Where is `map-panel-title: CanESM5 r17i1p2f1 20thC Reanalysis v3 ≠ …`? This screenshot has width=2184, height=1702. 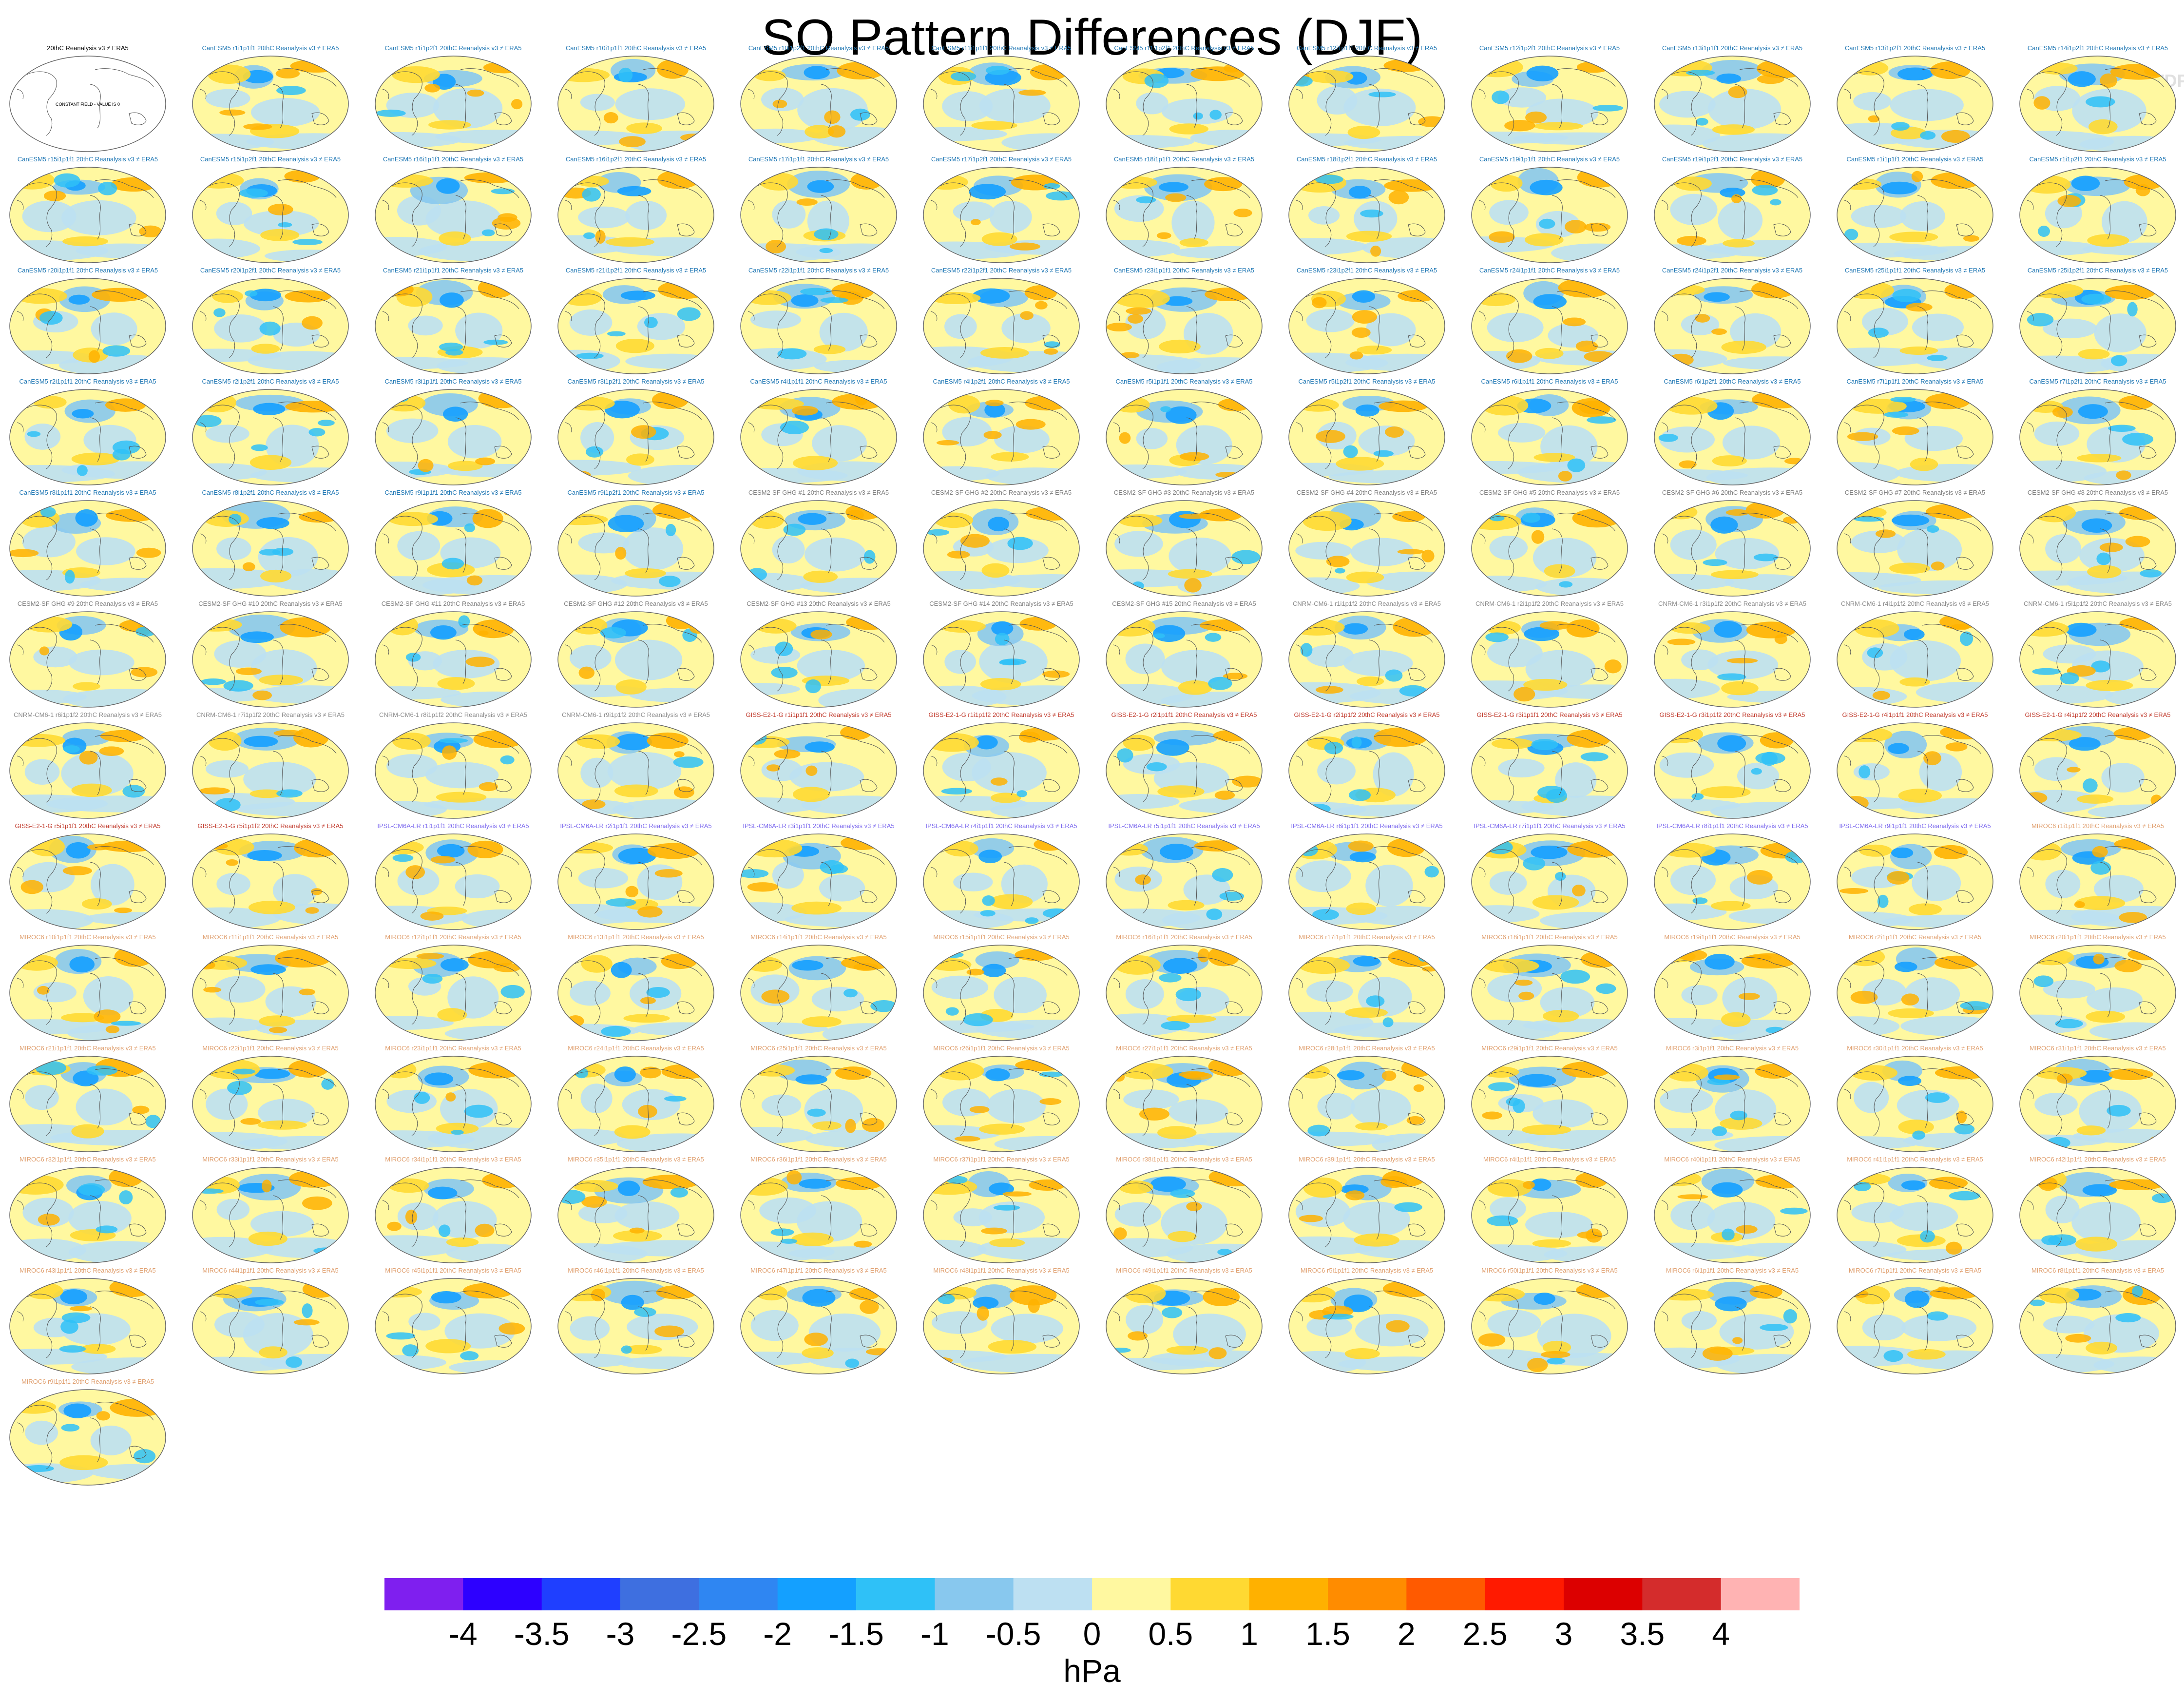
map-panel-title: CanESM5 r17i1p2f1 20thC Reanalysis v3 ≠ … is located at coordinates (1001, 159).